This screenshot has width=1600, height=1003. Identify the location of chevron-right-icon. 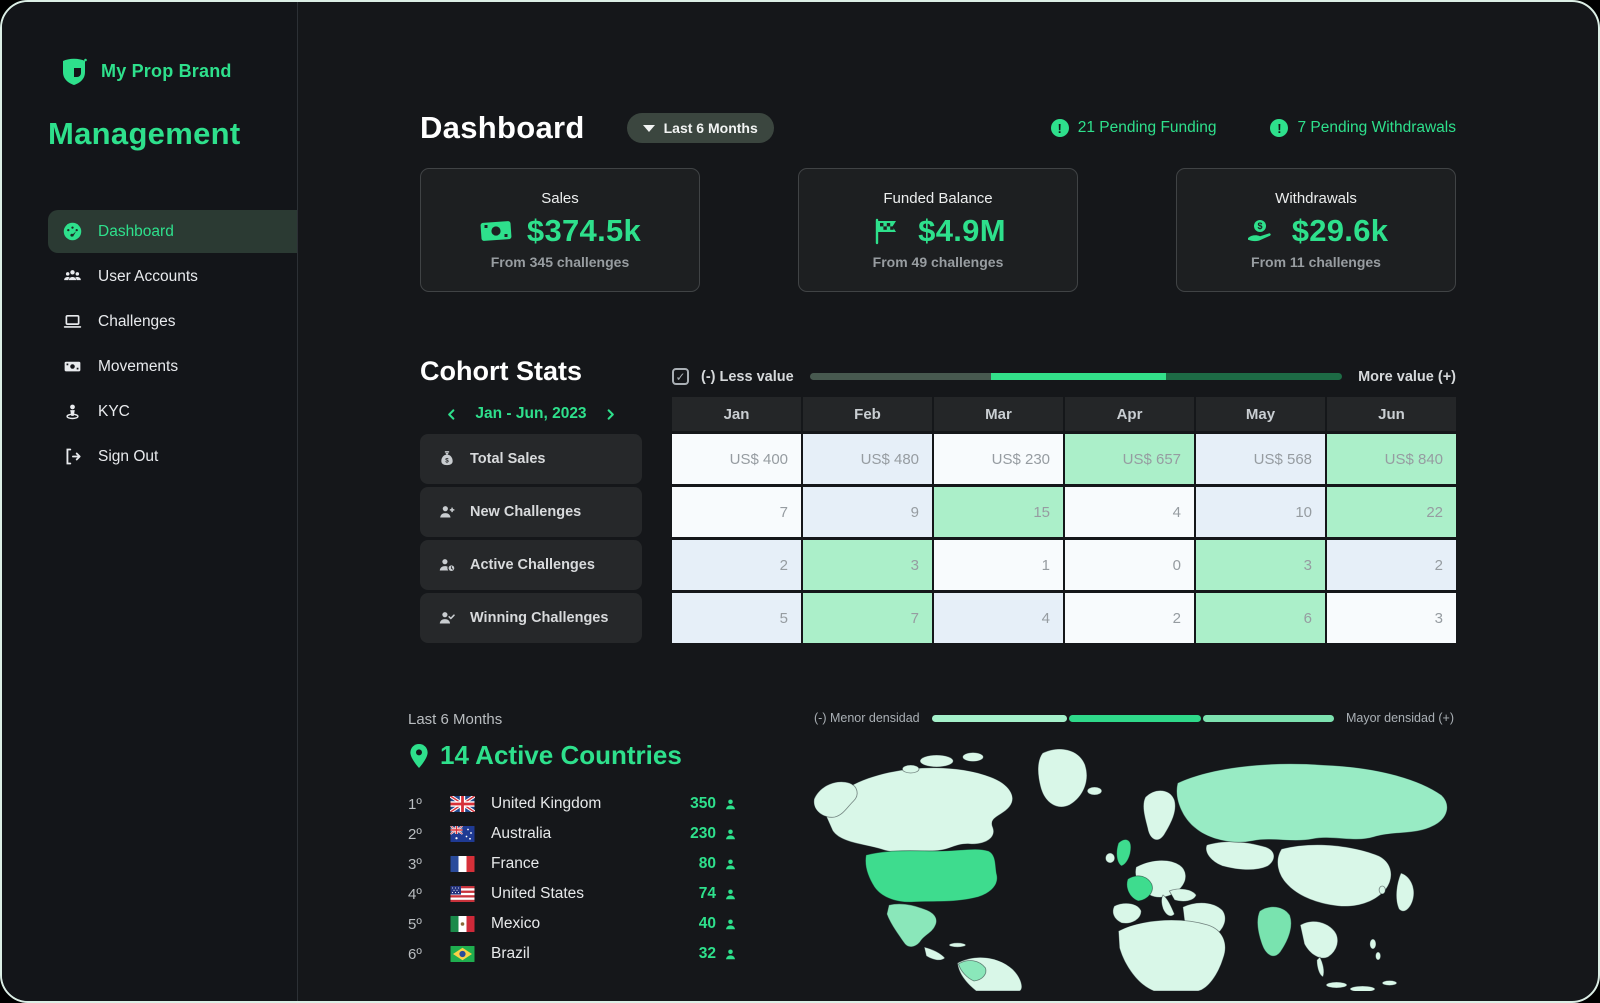
(610, 414).